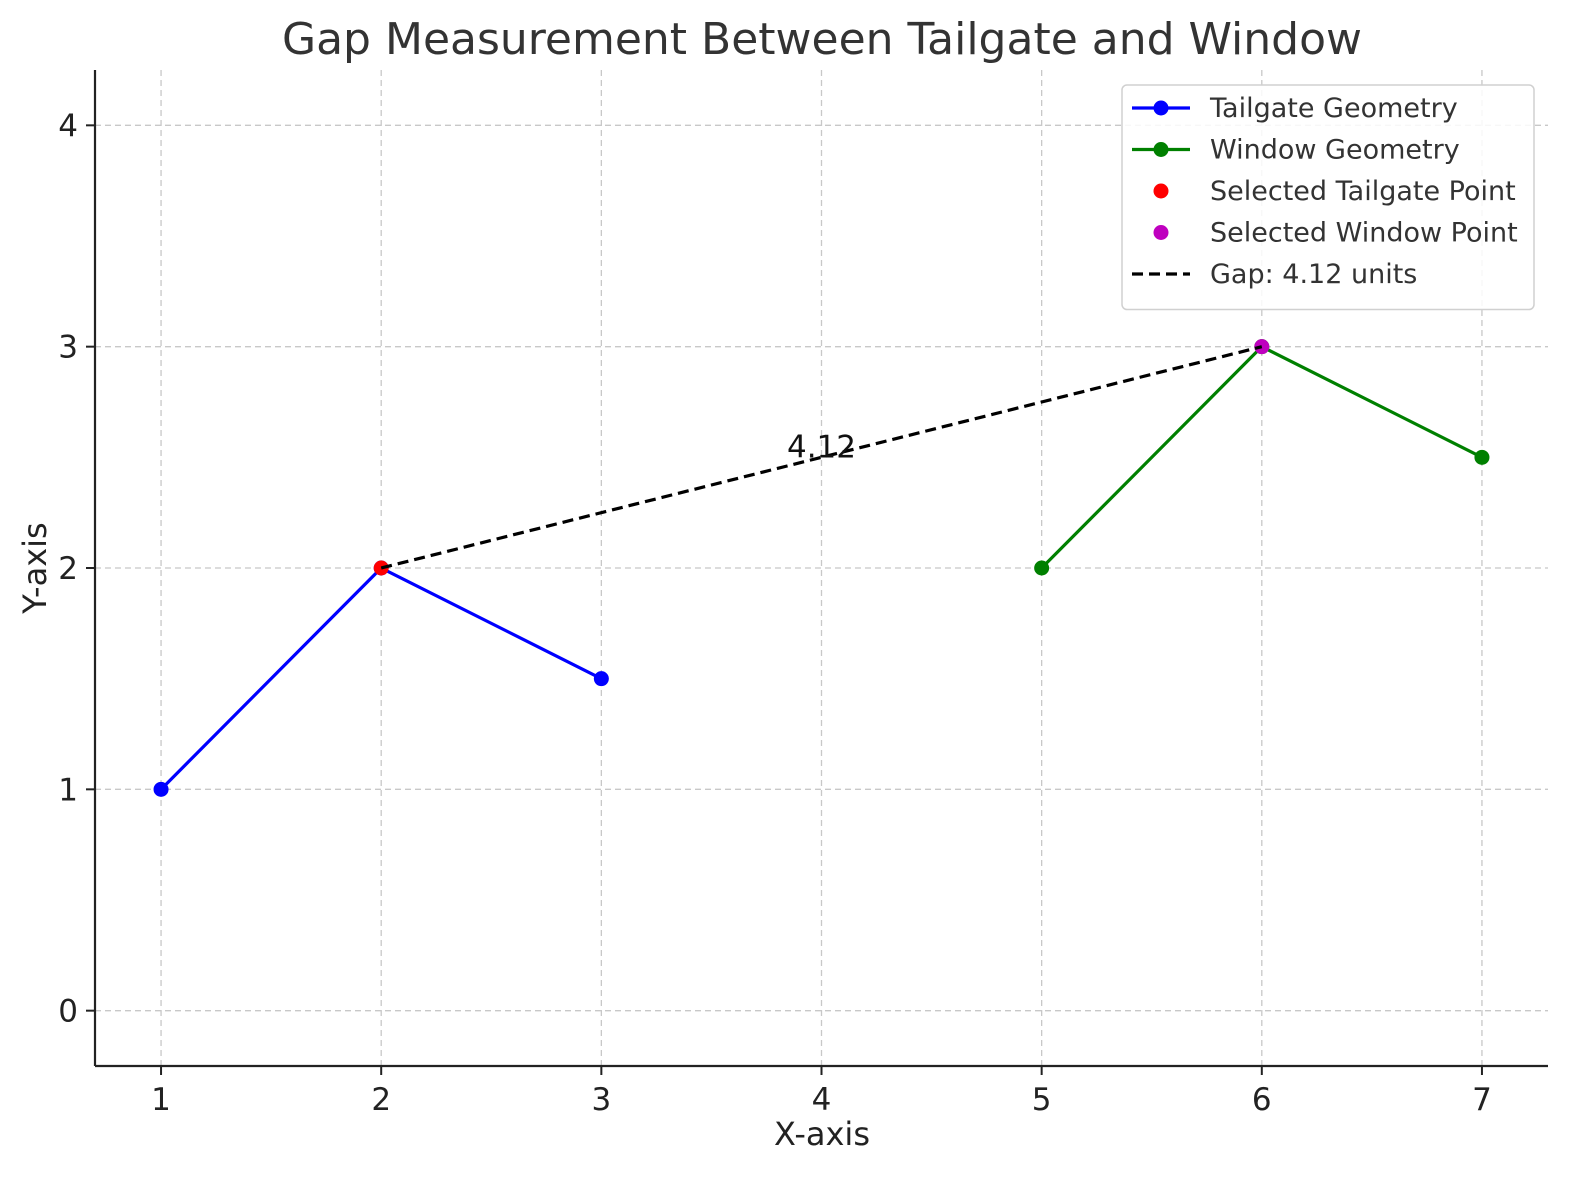  I want to click on legend-entry-label: Gap: 4.12 units, so click(1313, 274).